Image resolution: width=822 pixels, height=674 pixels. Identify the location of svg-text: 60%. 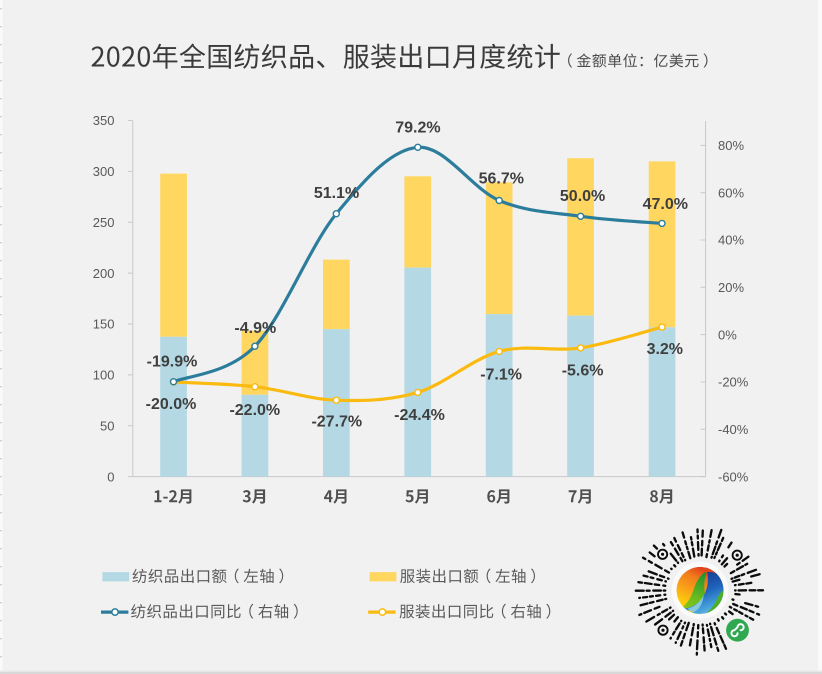
(731, 192).